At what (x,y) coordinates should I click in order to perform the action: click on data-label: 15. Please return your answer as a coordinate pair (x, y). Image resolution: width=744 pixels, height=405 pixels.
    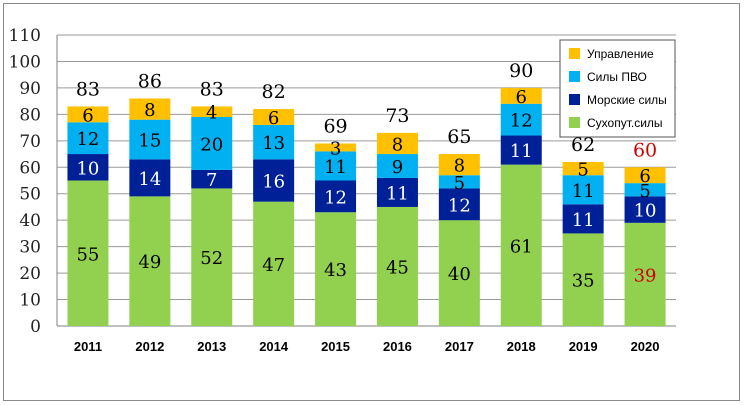
    Looking at the image, I should click on (149, 140).